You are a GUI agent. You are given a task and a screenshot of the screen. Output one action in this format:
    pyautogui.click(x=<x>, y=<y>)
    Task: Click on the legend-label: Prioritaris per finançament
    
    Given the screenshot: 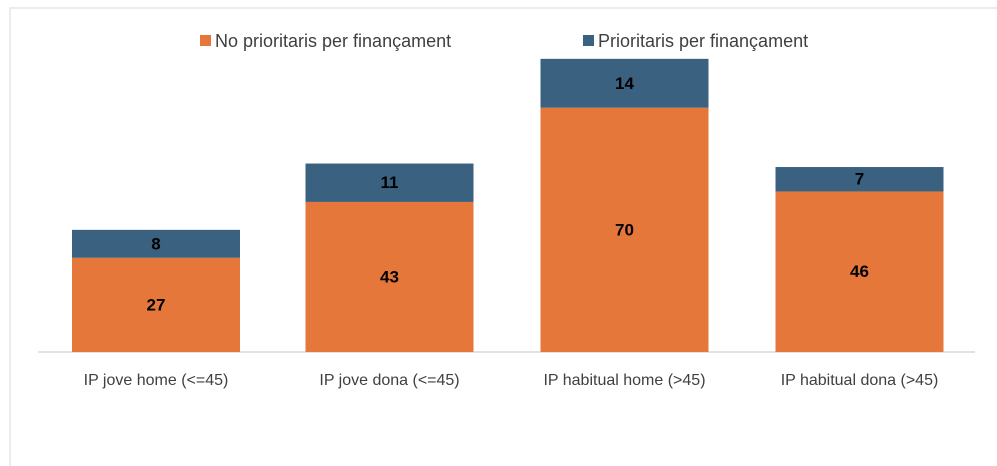 What is the action you would take?
    pyautogui.click(x=703, y=41)
    